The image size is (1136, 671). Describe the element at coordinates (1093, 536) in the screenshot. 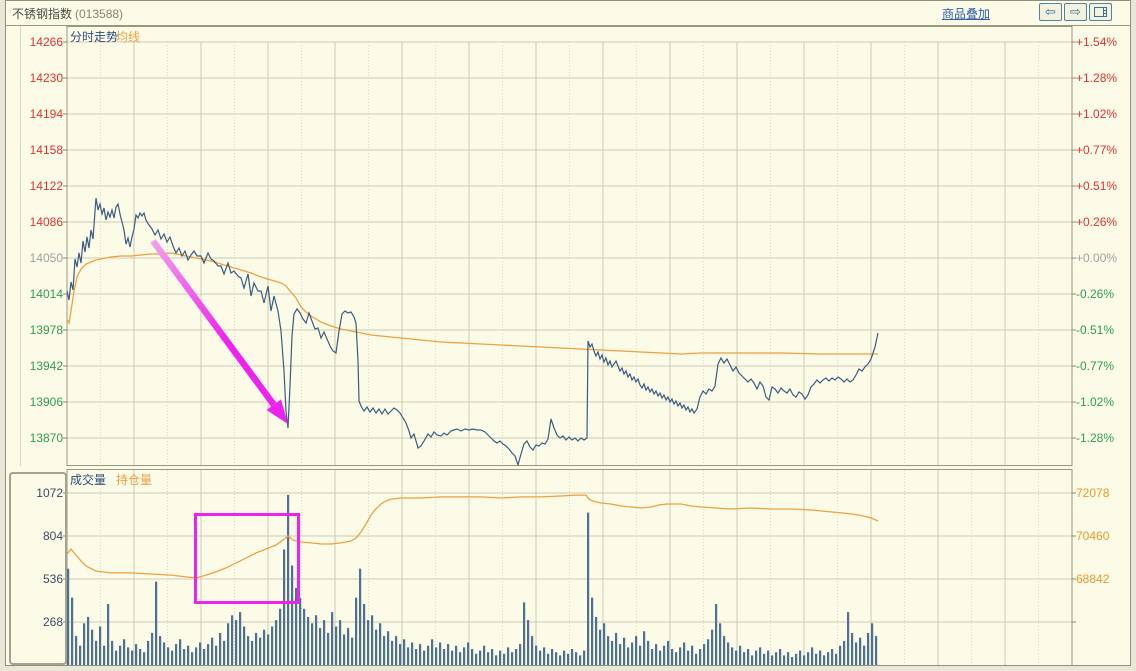

I see `open-interest-axis-label: 70460` at that location.